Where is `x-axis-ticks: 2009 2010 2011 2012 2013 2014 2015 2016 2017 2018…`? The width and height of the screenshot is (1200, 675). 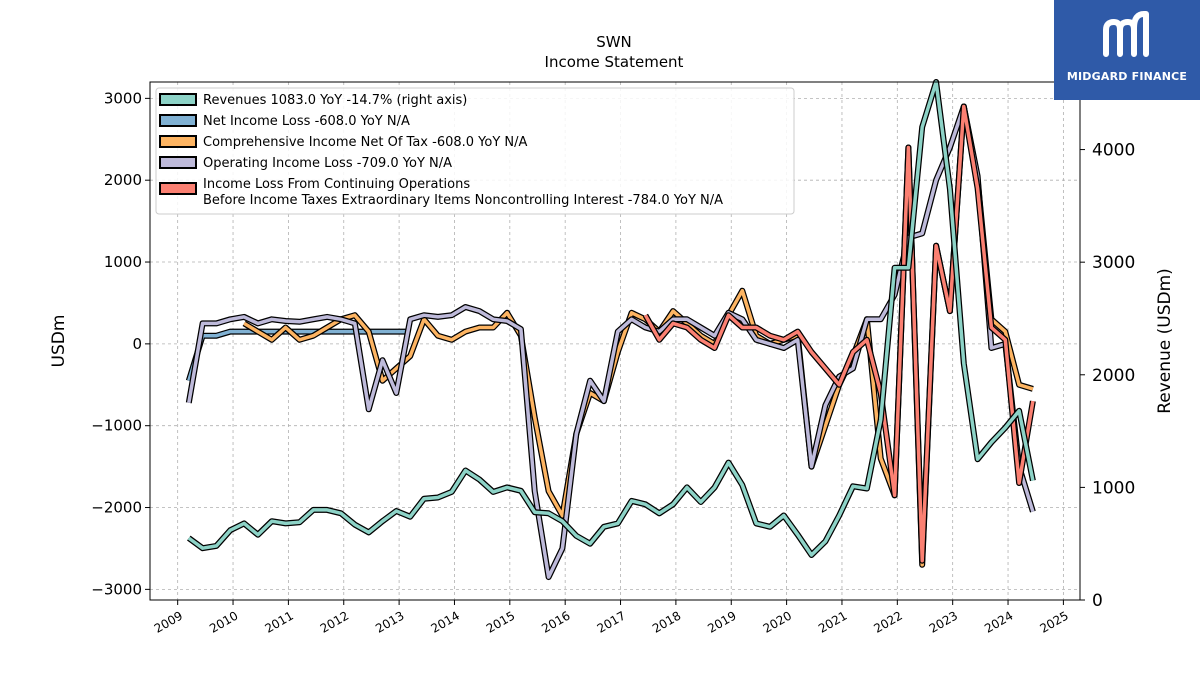
x-axis-ticks: 2009 2010 2011 2012 2013 2014 2015 2016 2017 2018… is located at coordinates (611, 618).